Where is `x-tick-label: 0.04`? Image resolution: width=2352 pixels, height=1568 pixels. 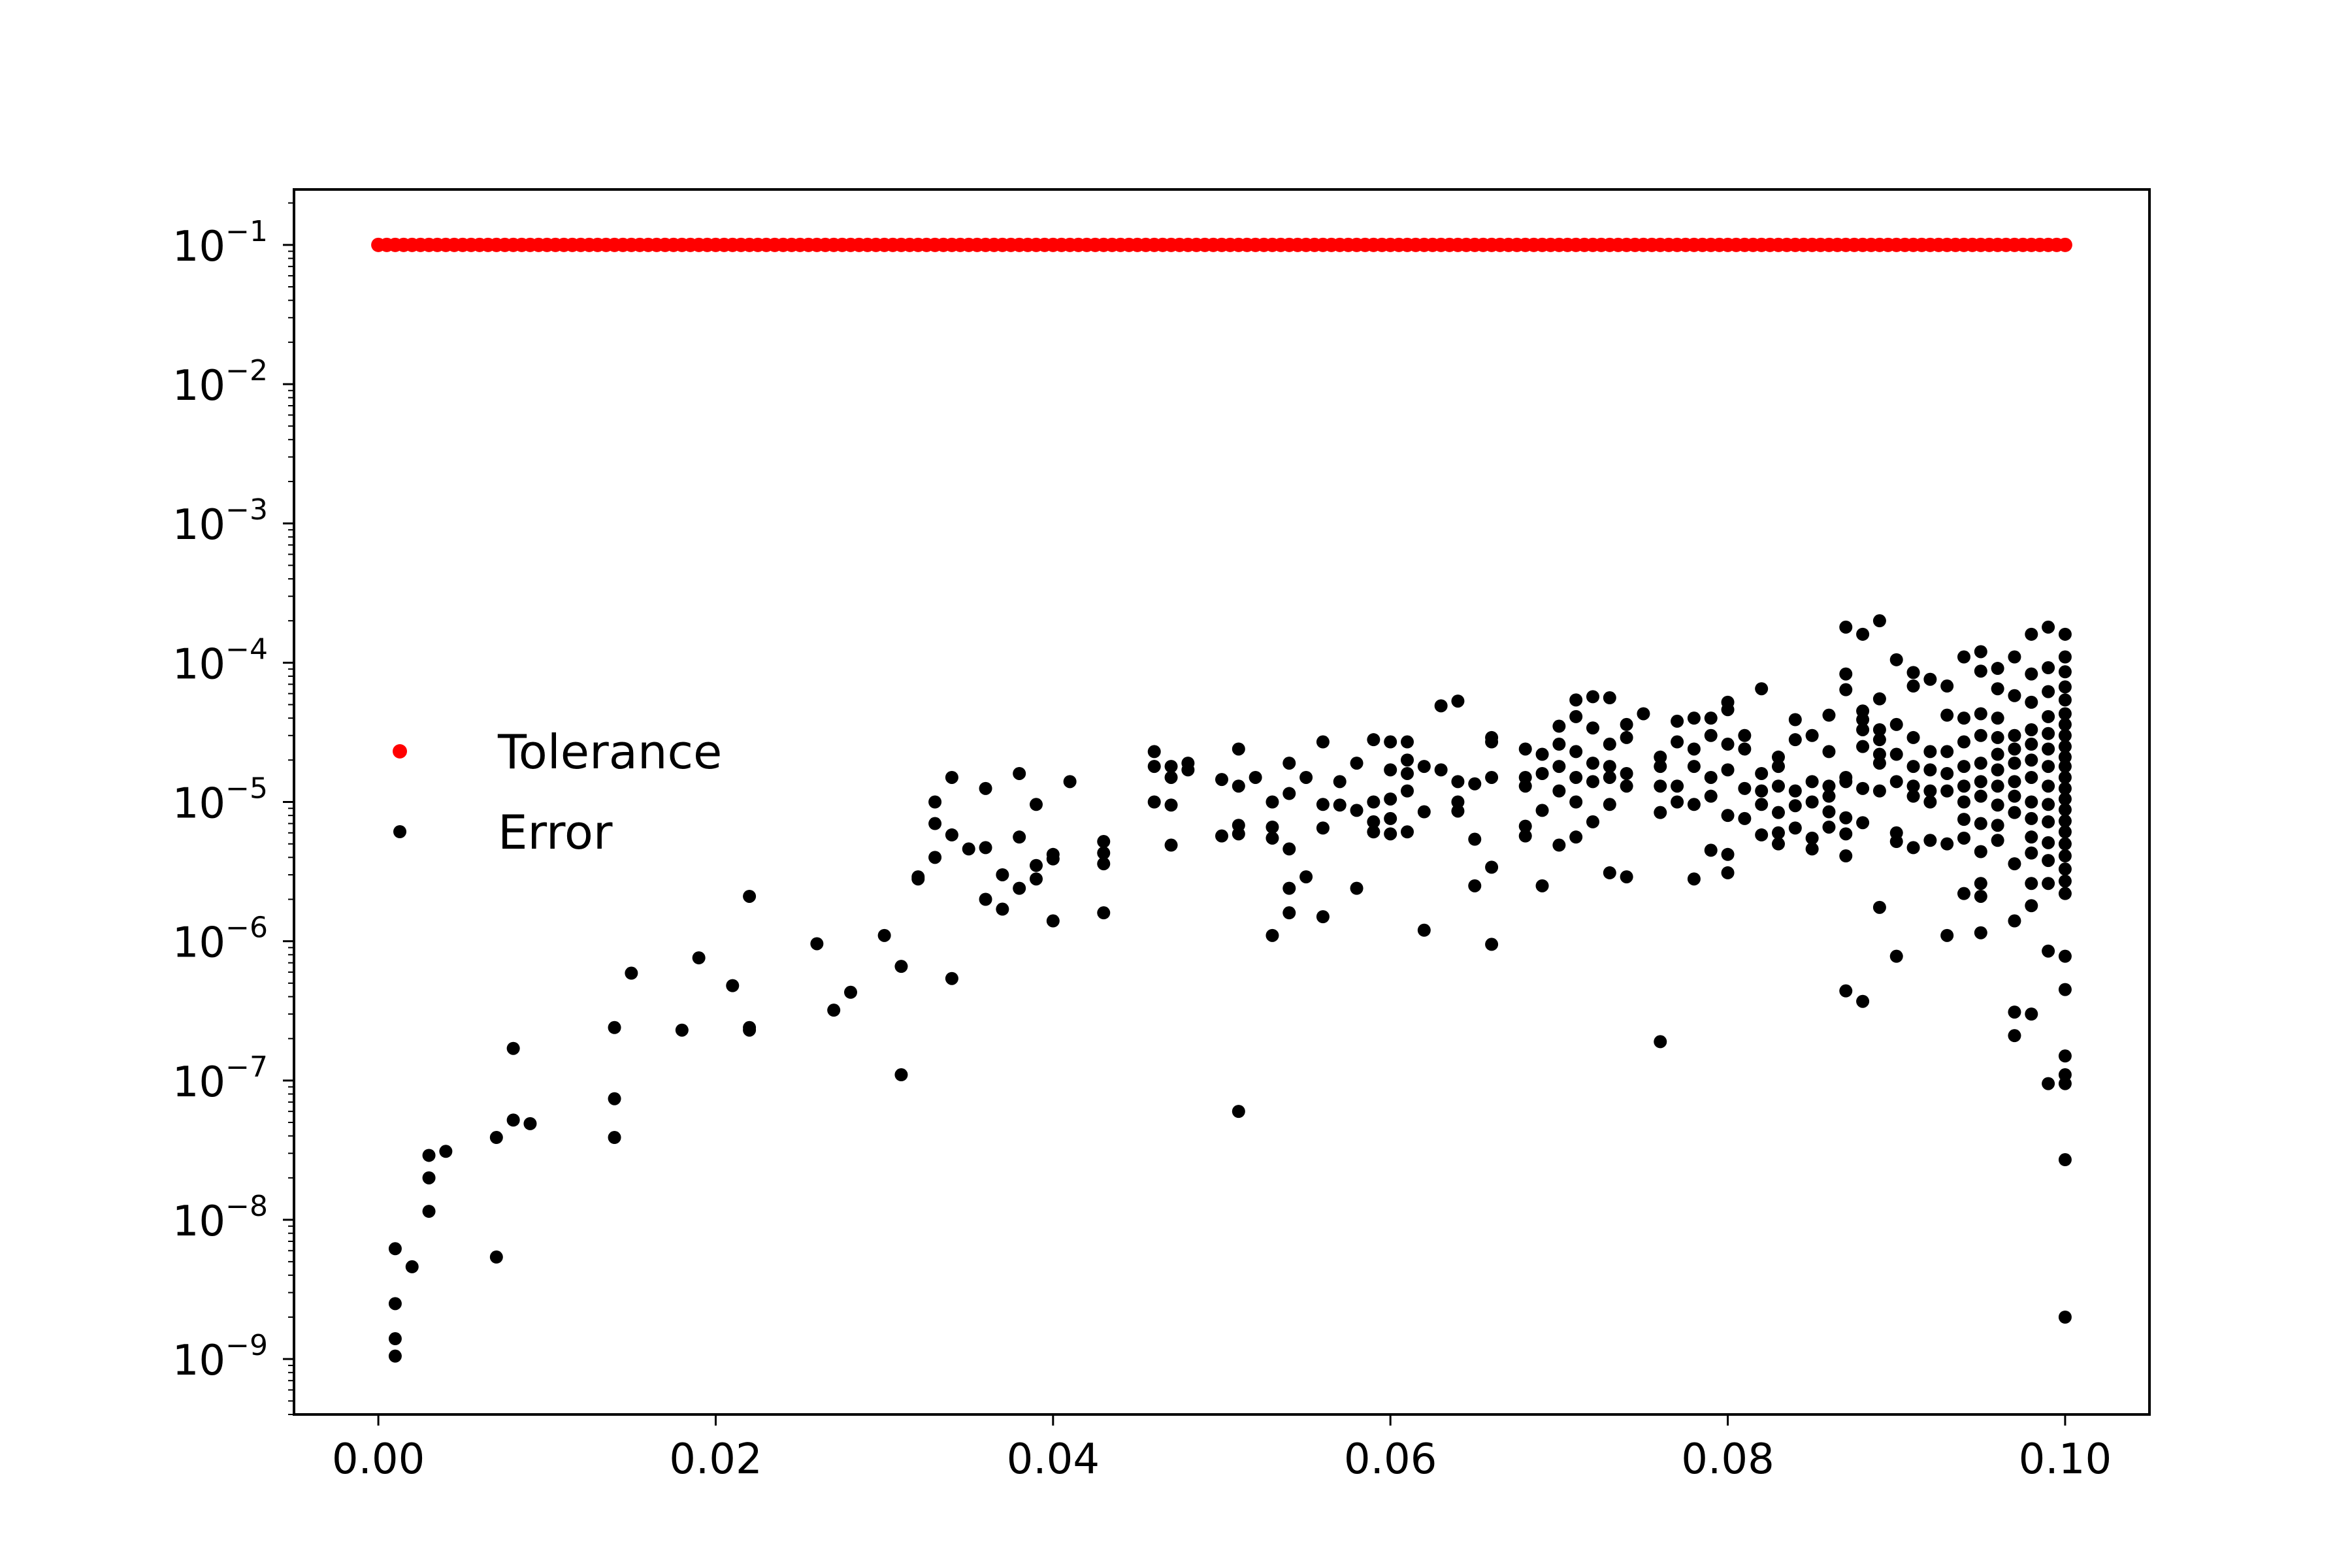 x-tick-label: 0.04 is located at coordinates (1053, 1459).